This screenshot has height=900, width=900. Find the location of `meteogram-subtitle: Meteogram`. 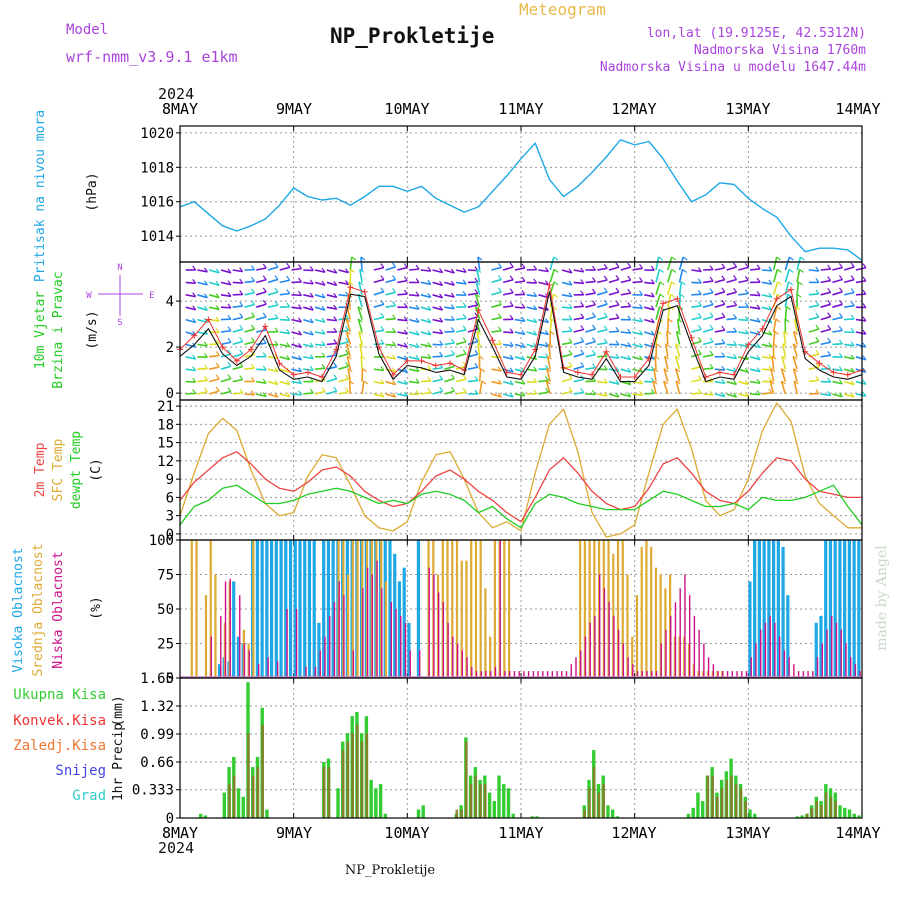

meteogram-subtitle: Meteogram is located at coordinates (562, 9).